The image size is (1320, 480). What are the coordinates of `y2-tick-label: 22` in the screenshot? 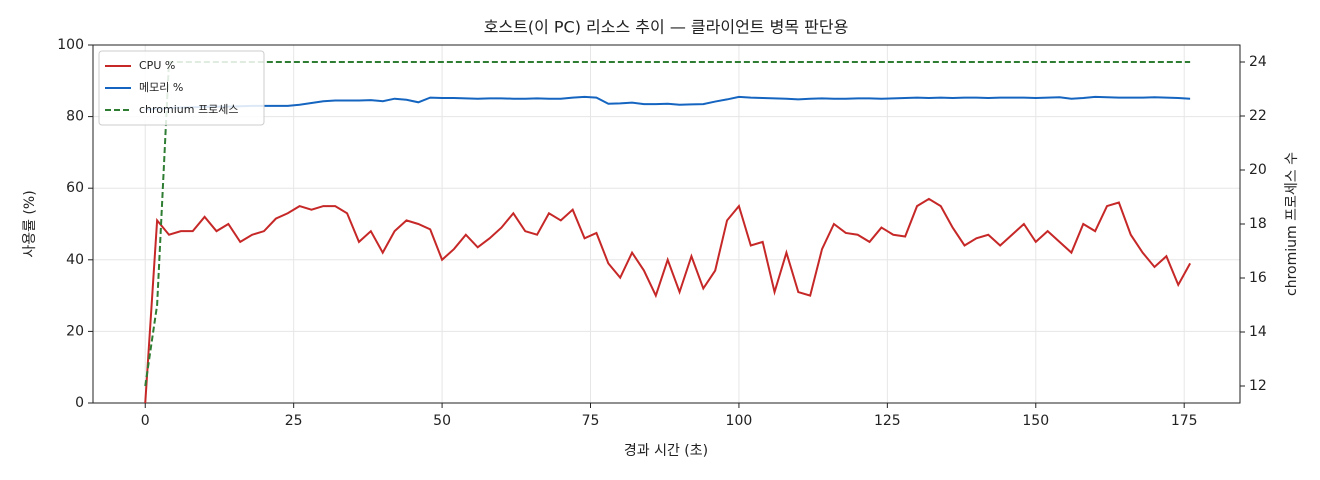 It's located at (1258, 116).